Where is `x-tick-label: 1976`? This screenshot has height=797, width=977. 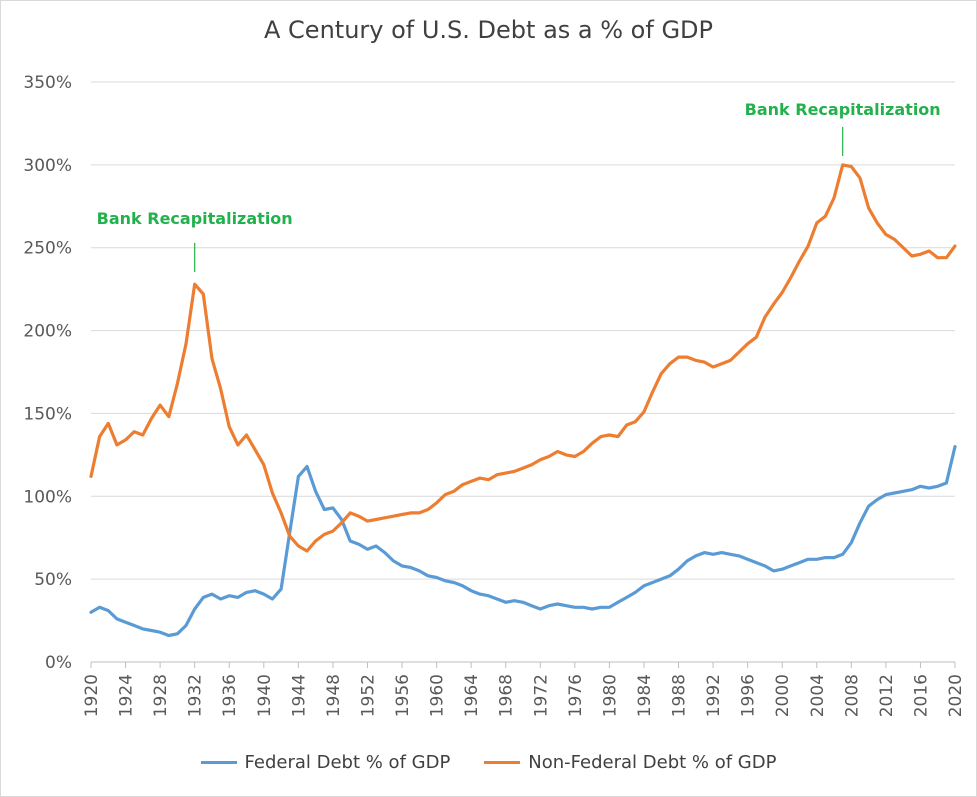 x-tick-label: 1976 is located at coordinates (576, 695).